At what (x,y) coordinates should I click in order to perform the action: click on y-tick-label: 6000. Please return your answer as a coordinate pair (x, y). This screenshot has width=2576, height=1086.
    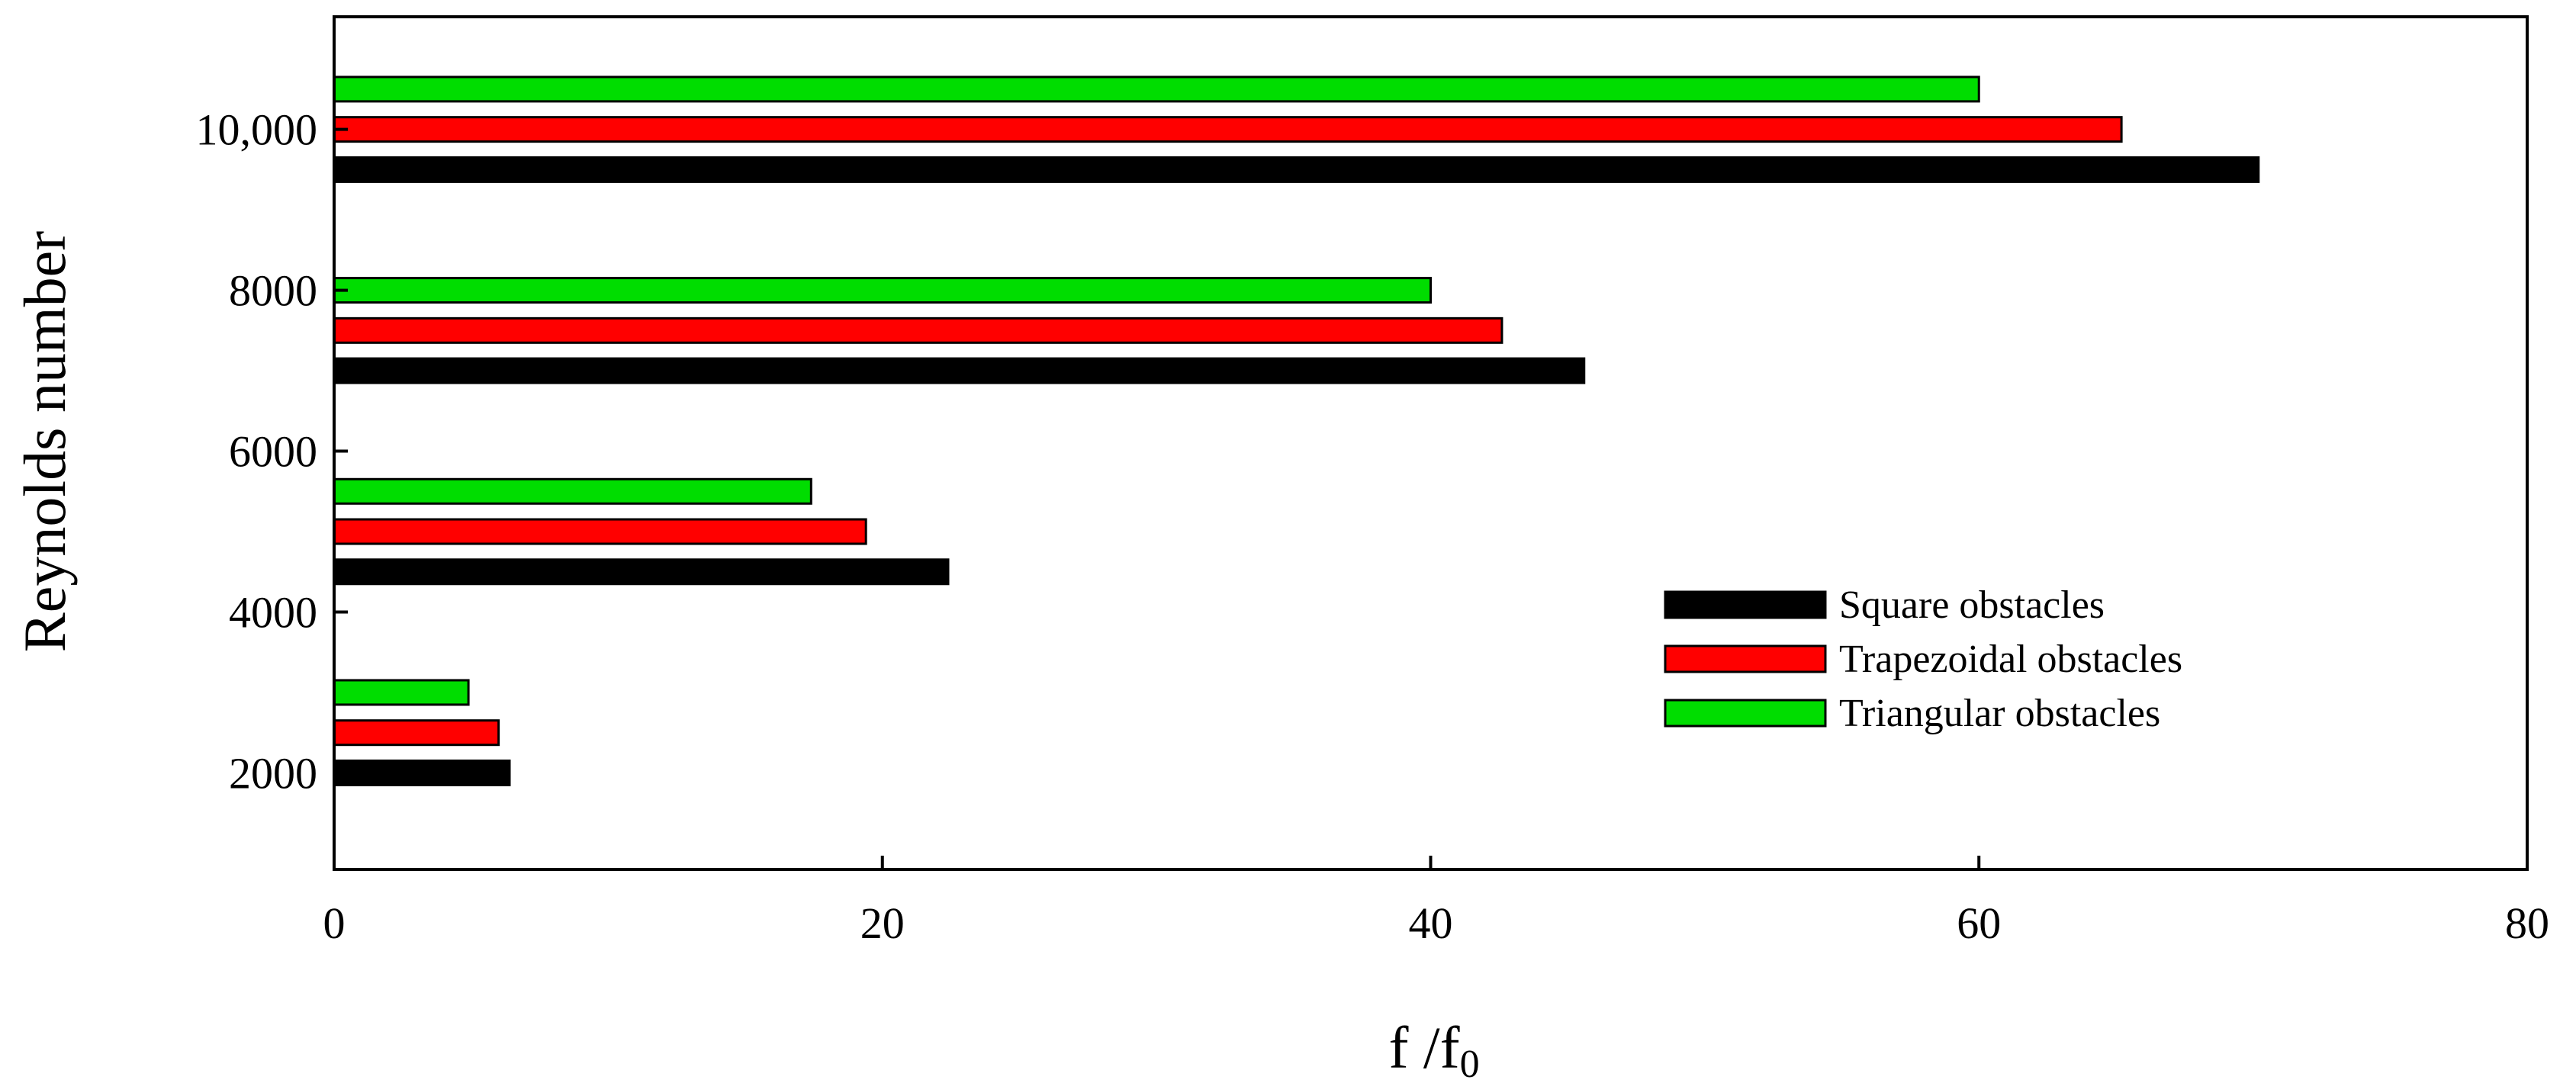
    Looking at the image, I should click on (273, 452).